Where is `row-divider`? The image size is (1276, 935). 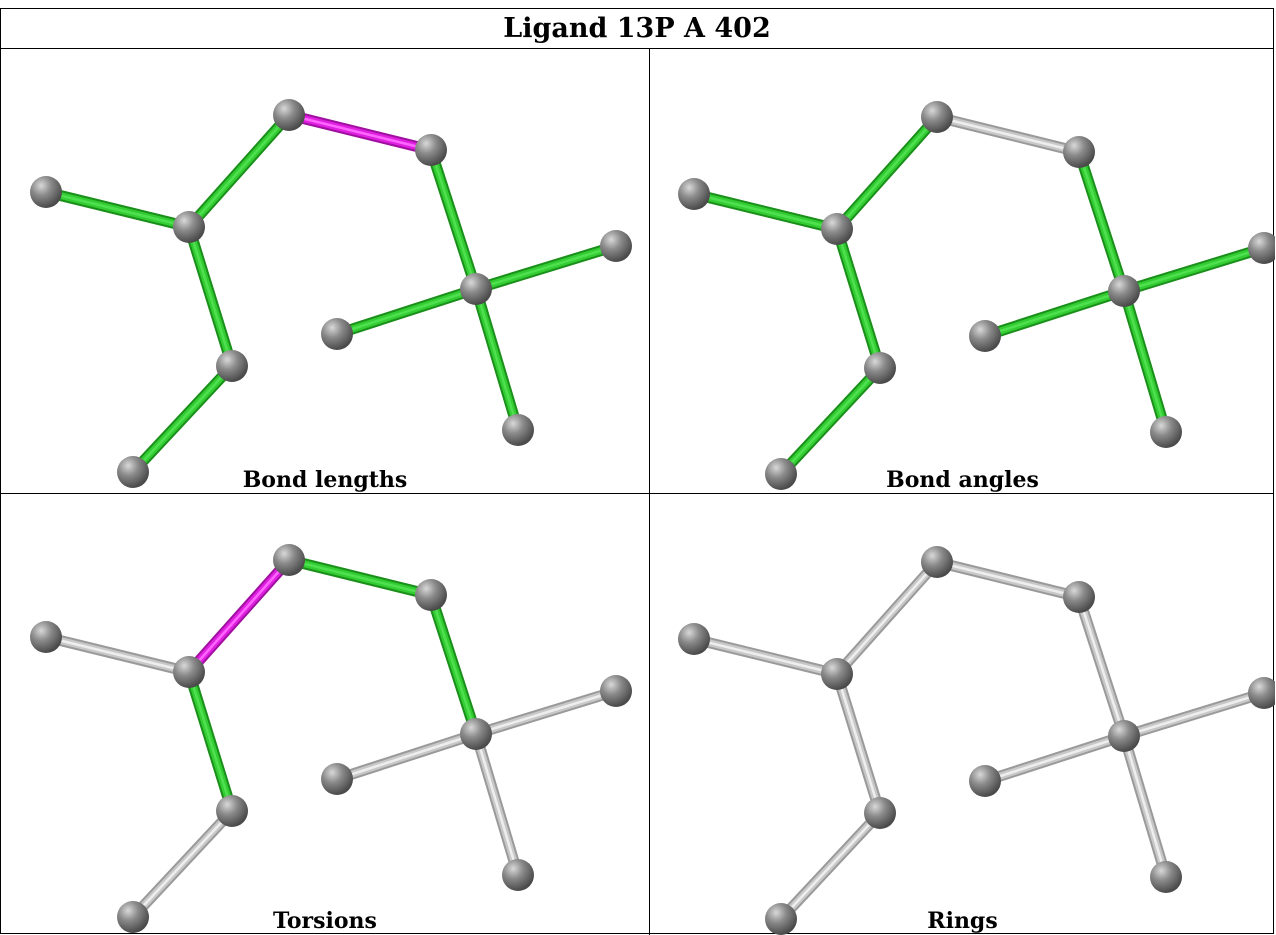 row-divider is located at coordinates (637, 493).